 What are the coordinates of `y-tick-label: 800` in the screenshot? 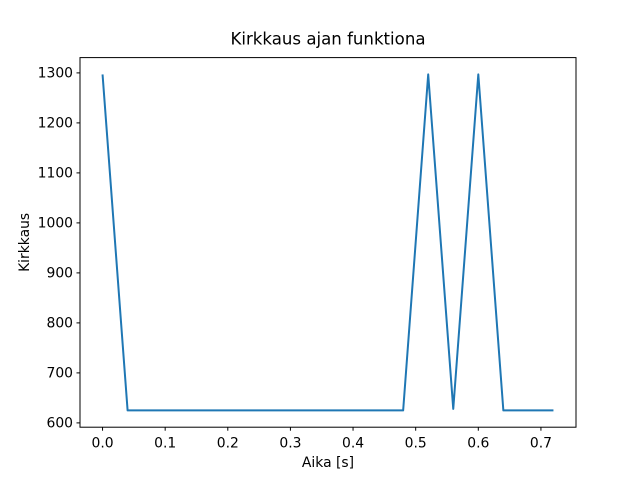 It's located at (59, 323).